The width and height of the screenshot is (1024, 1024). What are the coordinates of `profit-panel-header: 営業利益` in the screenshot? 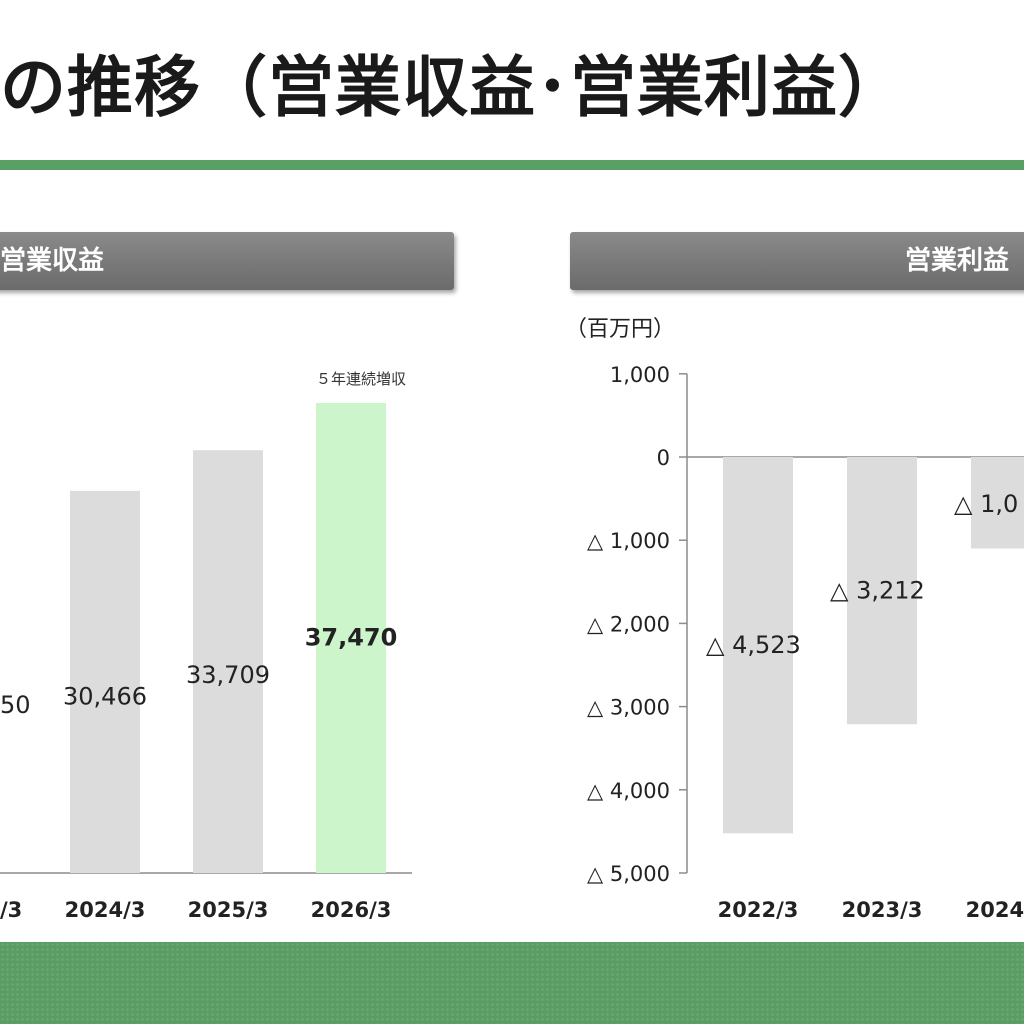 It's located at (797, 261).